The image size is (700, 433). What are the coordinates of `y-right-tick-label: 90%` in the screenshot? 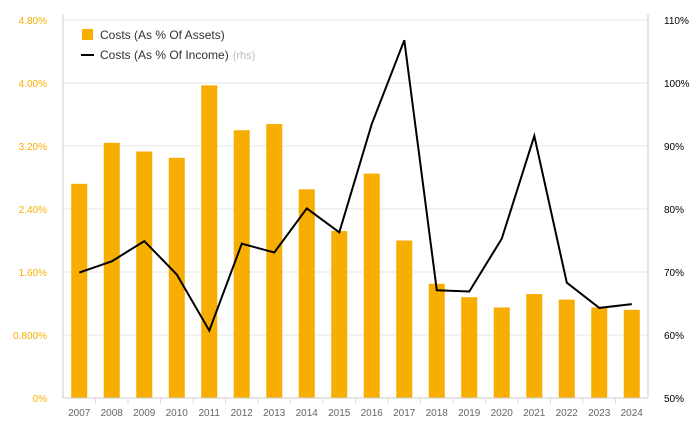 It's located at (674, 147).